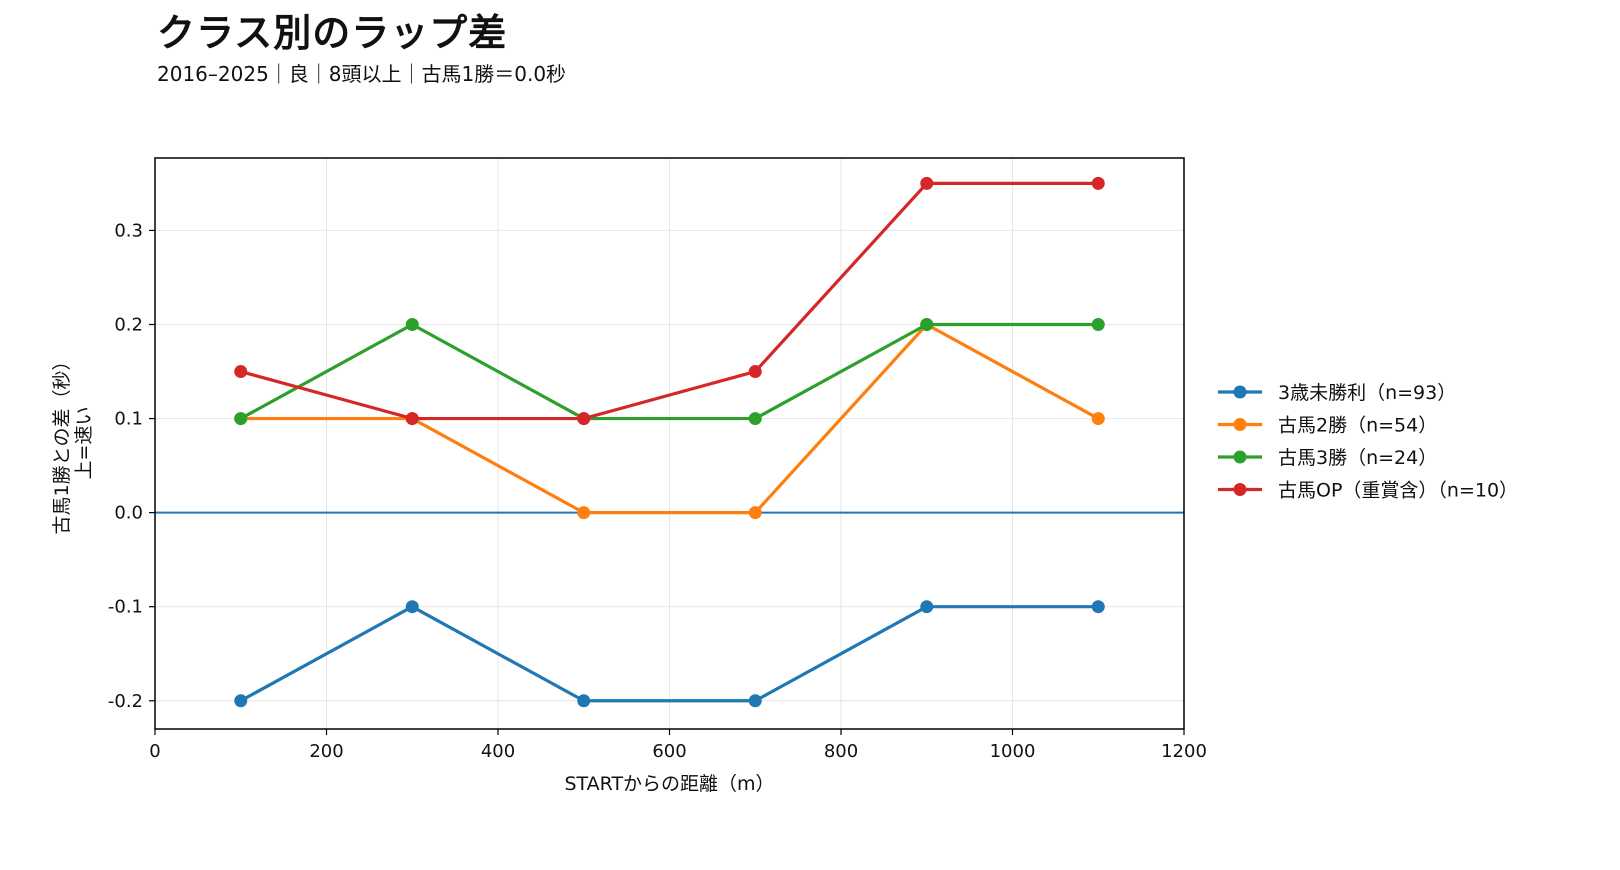  What do you see at coordinates (128, 513) in the screenshot?
I see `y-tick-label: 0.0` at bounding box center [128, 513].